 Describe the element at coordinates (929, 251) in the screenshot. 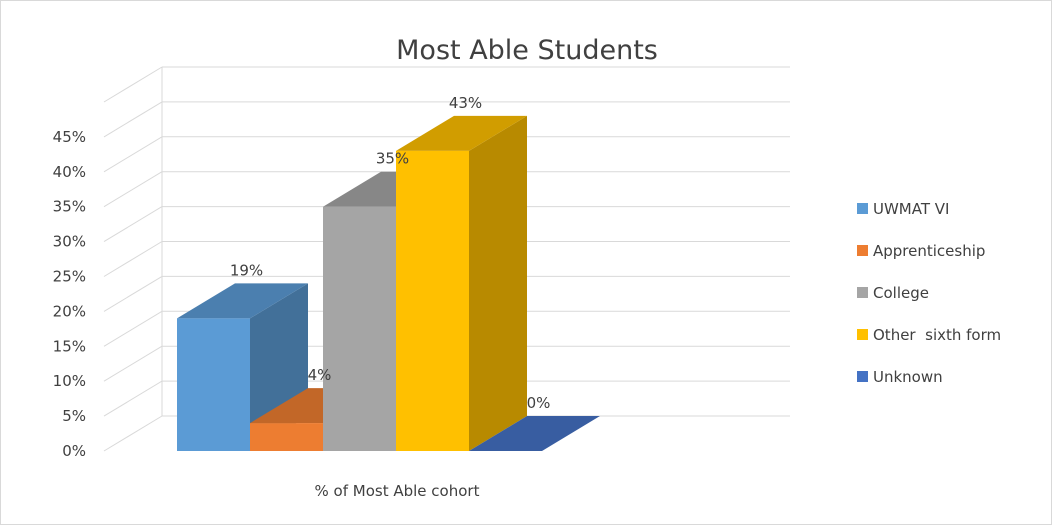

I see `legend-label: Apprenticeship` at that location.